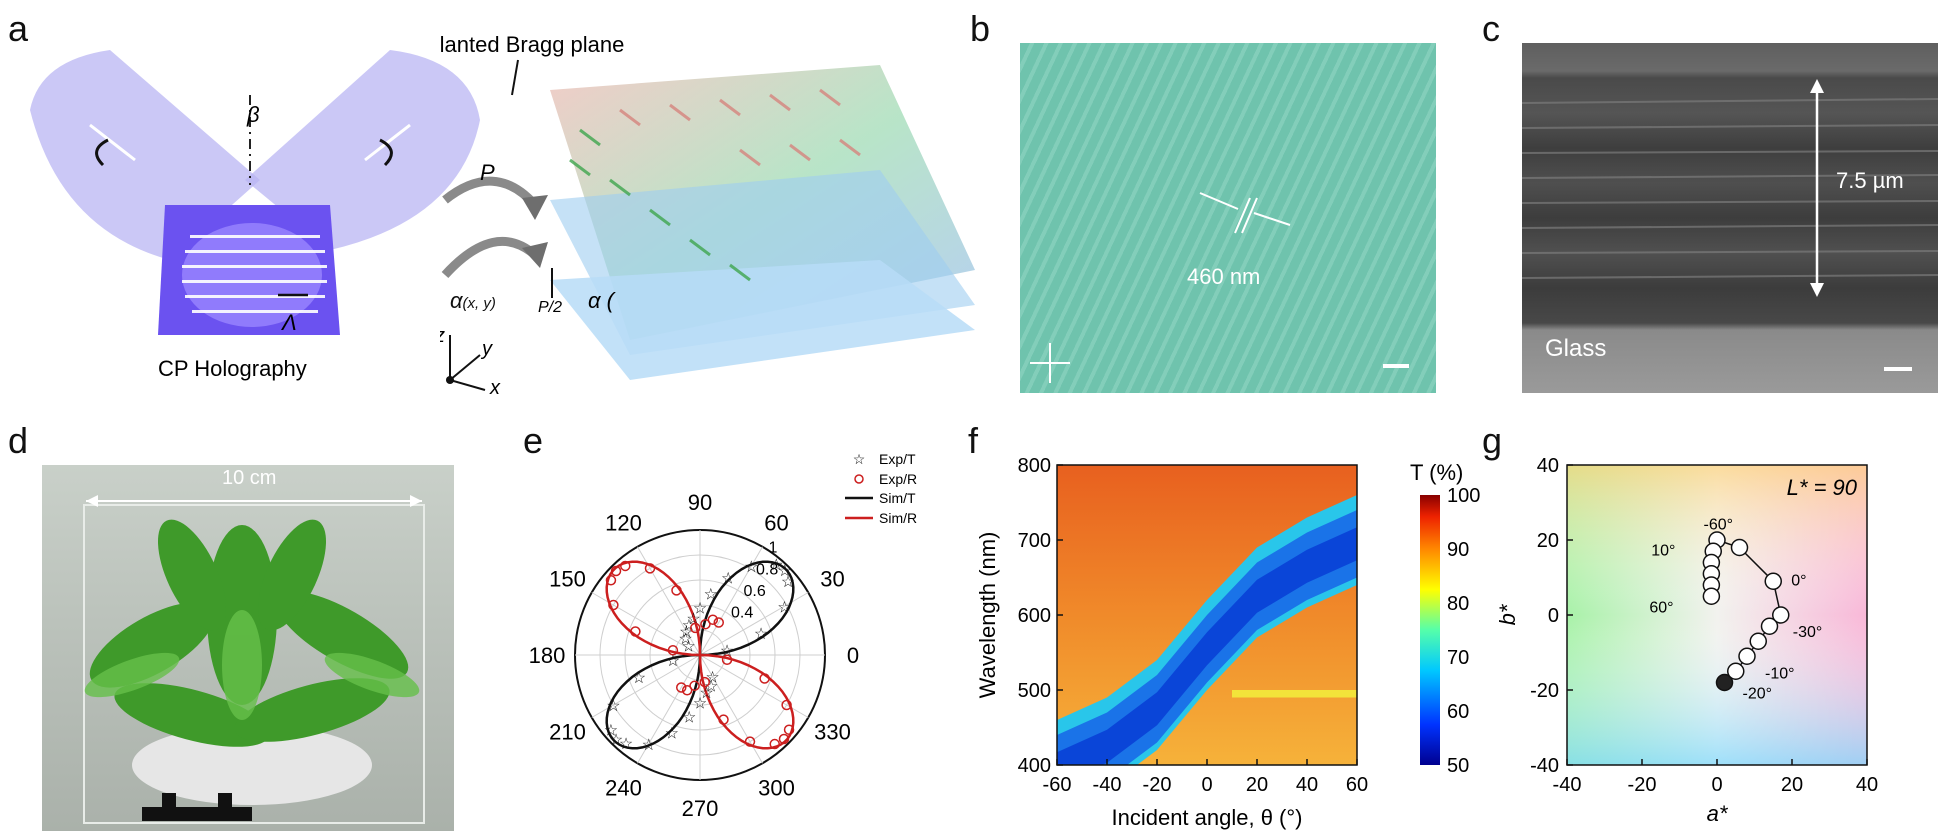 The height and width of the screenshot is (835, 1950). What do you see at coordinates (1870, 180) in the screenshot?
I see `thickness-label: 7.5 µm` at bounding box center [1870, 180].